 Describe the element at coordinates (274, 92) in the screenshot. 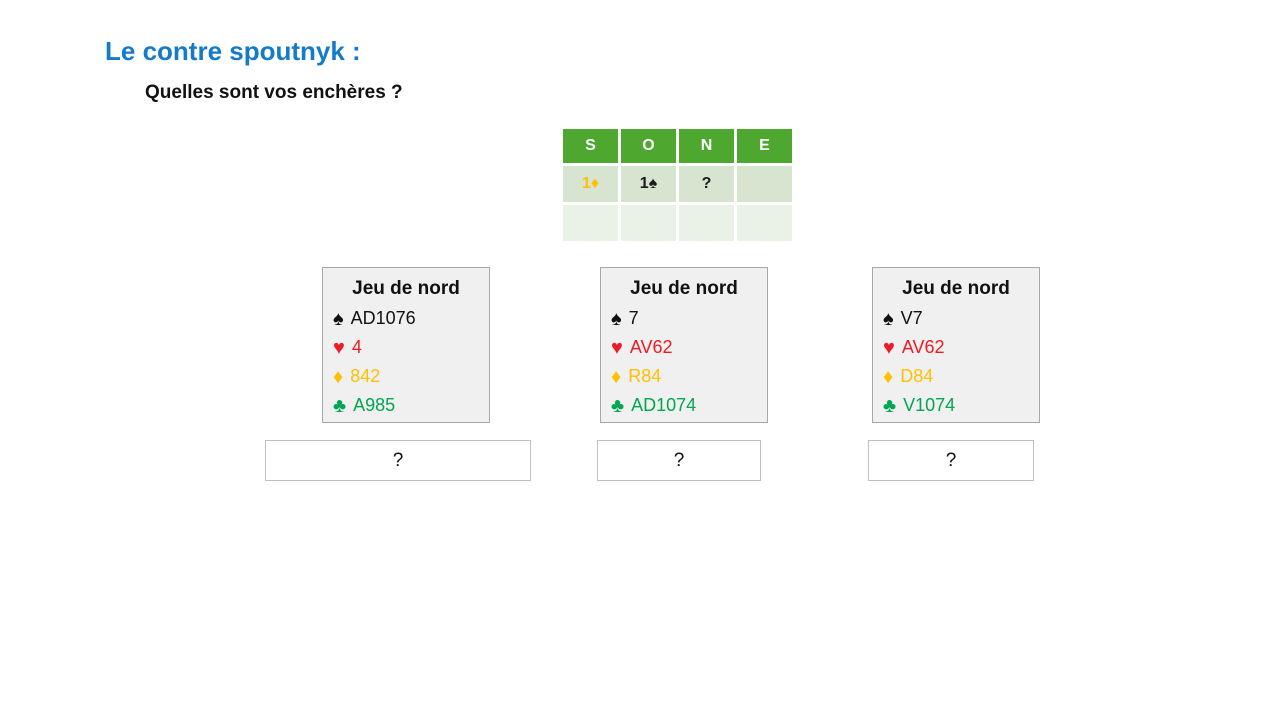

I see `page-subtitle: Quelles sont vos enchères ?` at that location.